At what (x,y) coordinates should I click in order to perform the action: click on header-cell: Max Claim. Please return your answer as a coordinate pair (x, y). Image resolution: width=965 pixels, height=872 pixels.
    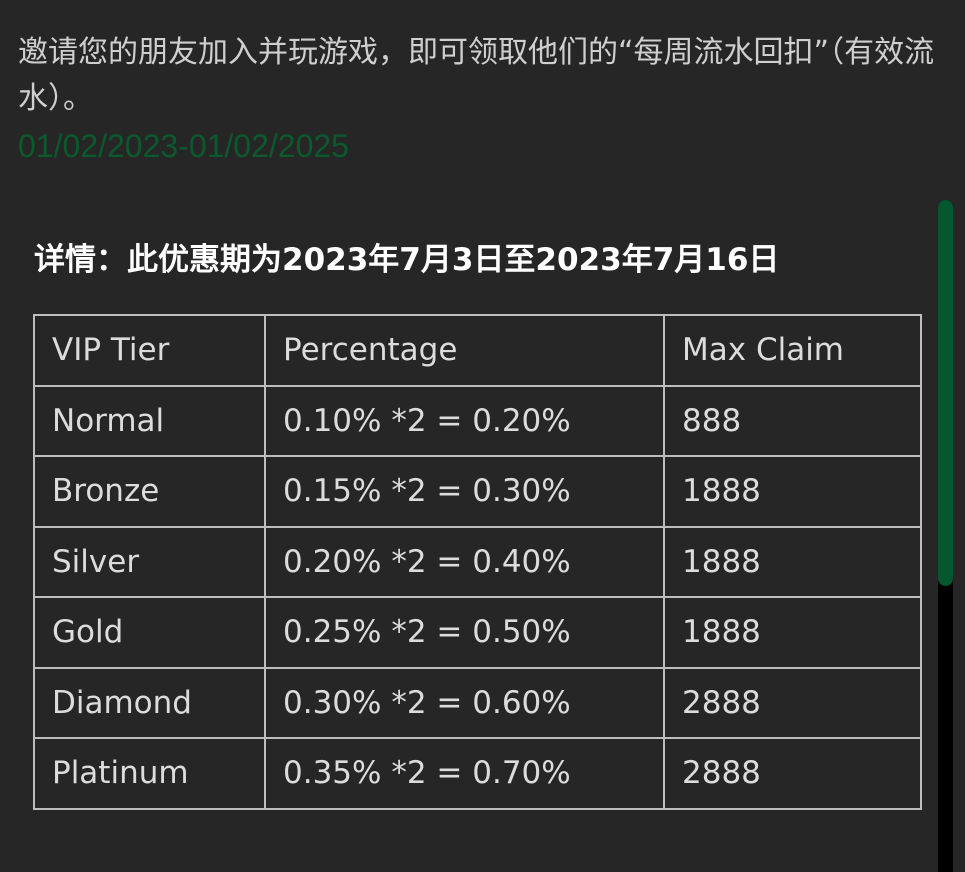
    Looking at the image, I should click on (792, 350).